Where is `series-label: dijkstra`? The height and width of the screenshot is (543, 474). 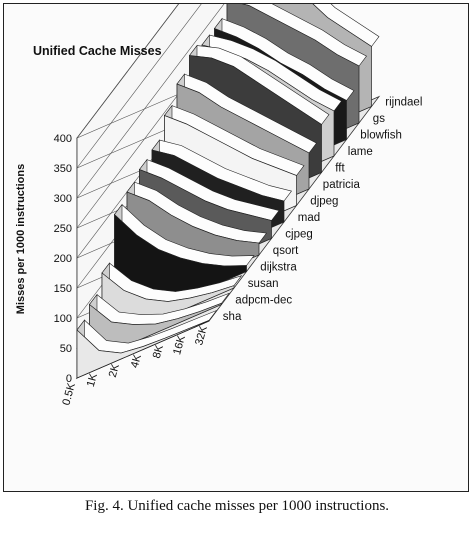 series-label: dijkstra is located at coordinates (278, 268).